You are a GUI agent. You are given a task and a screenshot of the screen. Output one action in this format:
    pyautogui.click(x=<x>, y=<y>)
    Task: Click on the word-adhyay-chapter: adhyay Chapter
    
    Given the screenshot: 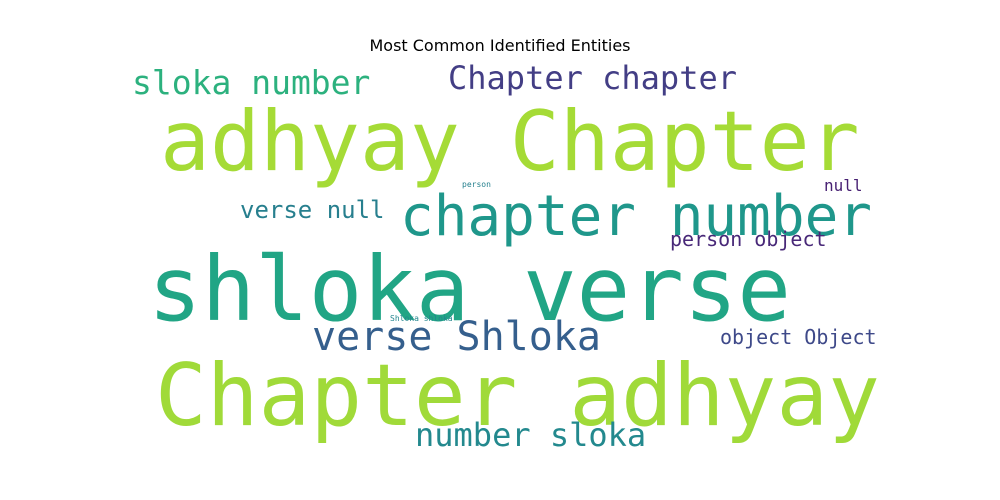 What is the action you would take?
    pyautogui.click(x=510, y=141)
    